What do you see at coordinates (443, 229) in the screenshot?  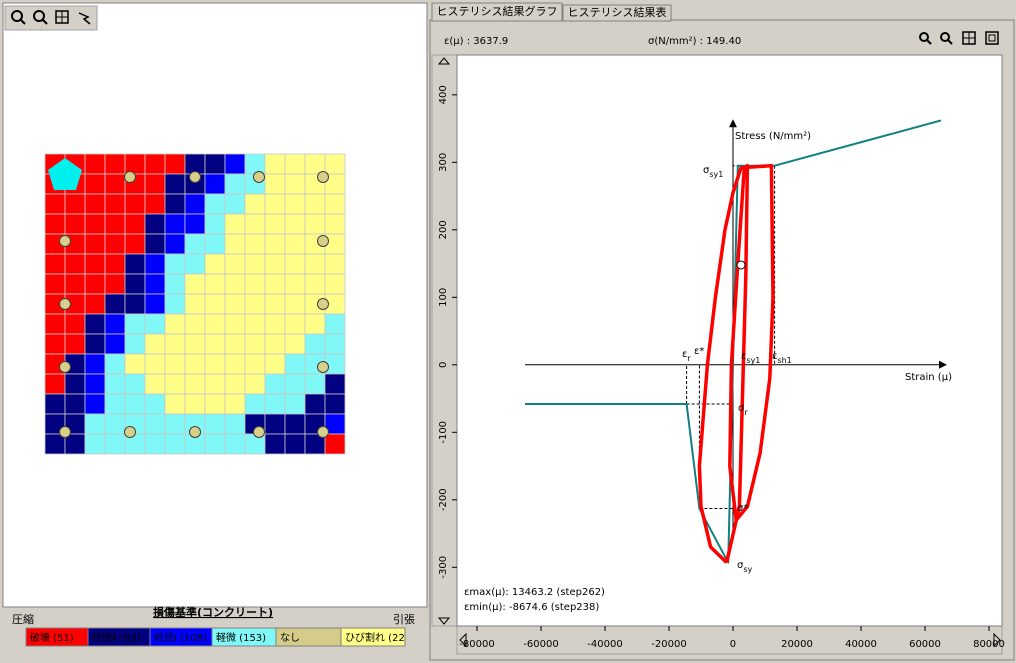 I see `y-tick-label: 200` at bounding box center [443, 229].